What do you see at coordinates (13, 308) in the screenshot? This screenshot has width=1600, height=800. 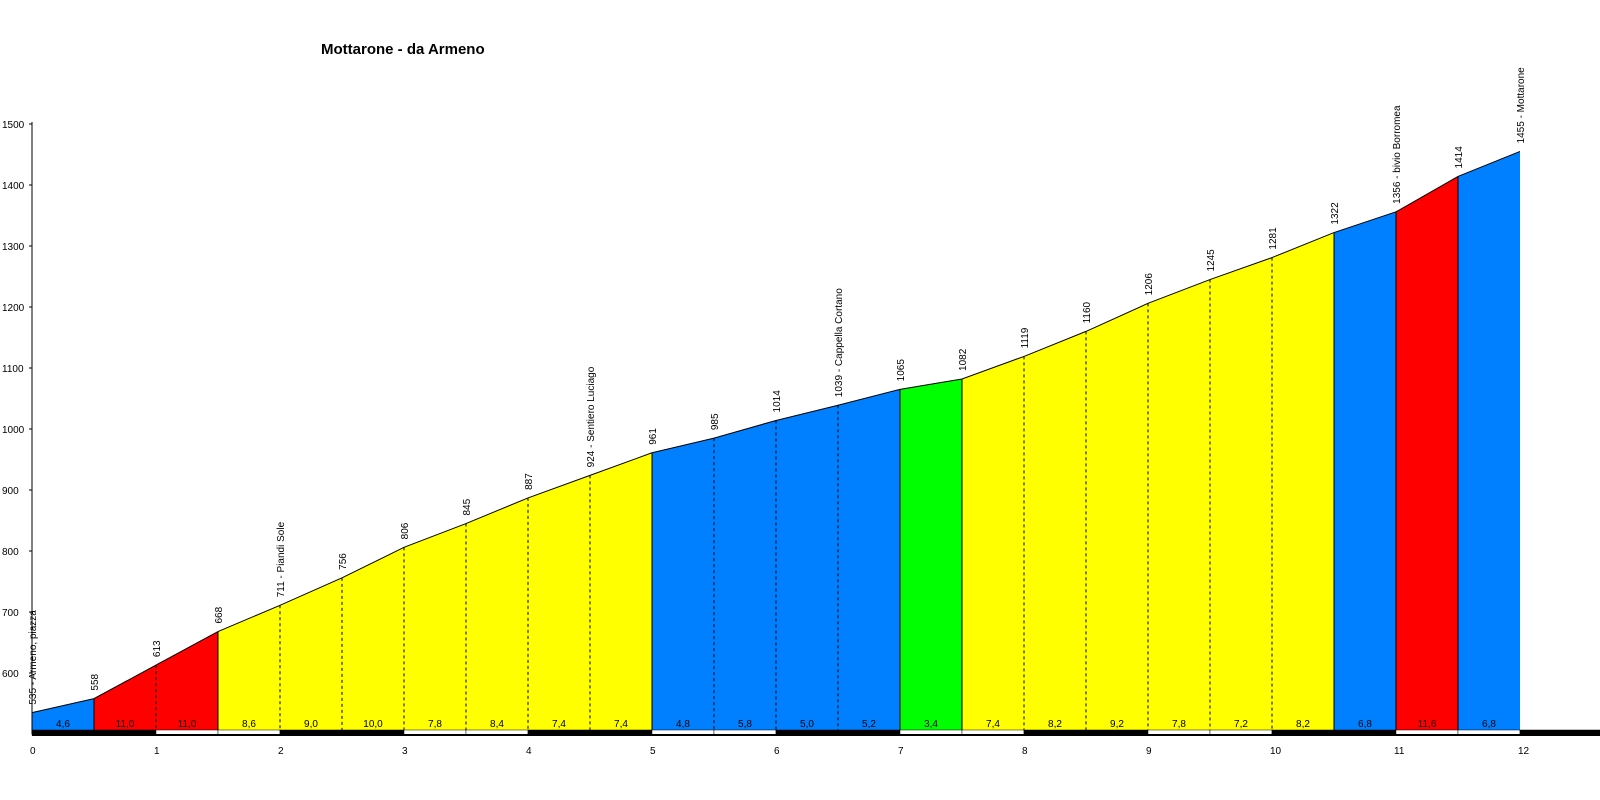 I see `y-tick-label: 1200` at bounding box center [13, 308].